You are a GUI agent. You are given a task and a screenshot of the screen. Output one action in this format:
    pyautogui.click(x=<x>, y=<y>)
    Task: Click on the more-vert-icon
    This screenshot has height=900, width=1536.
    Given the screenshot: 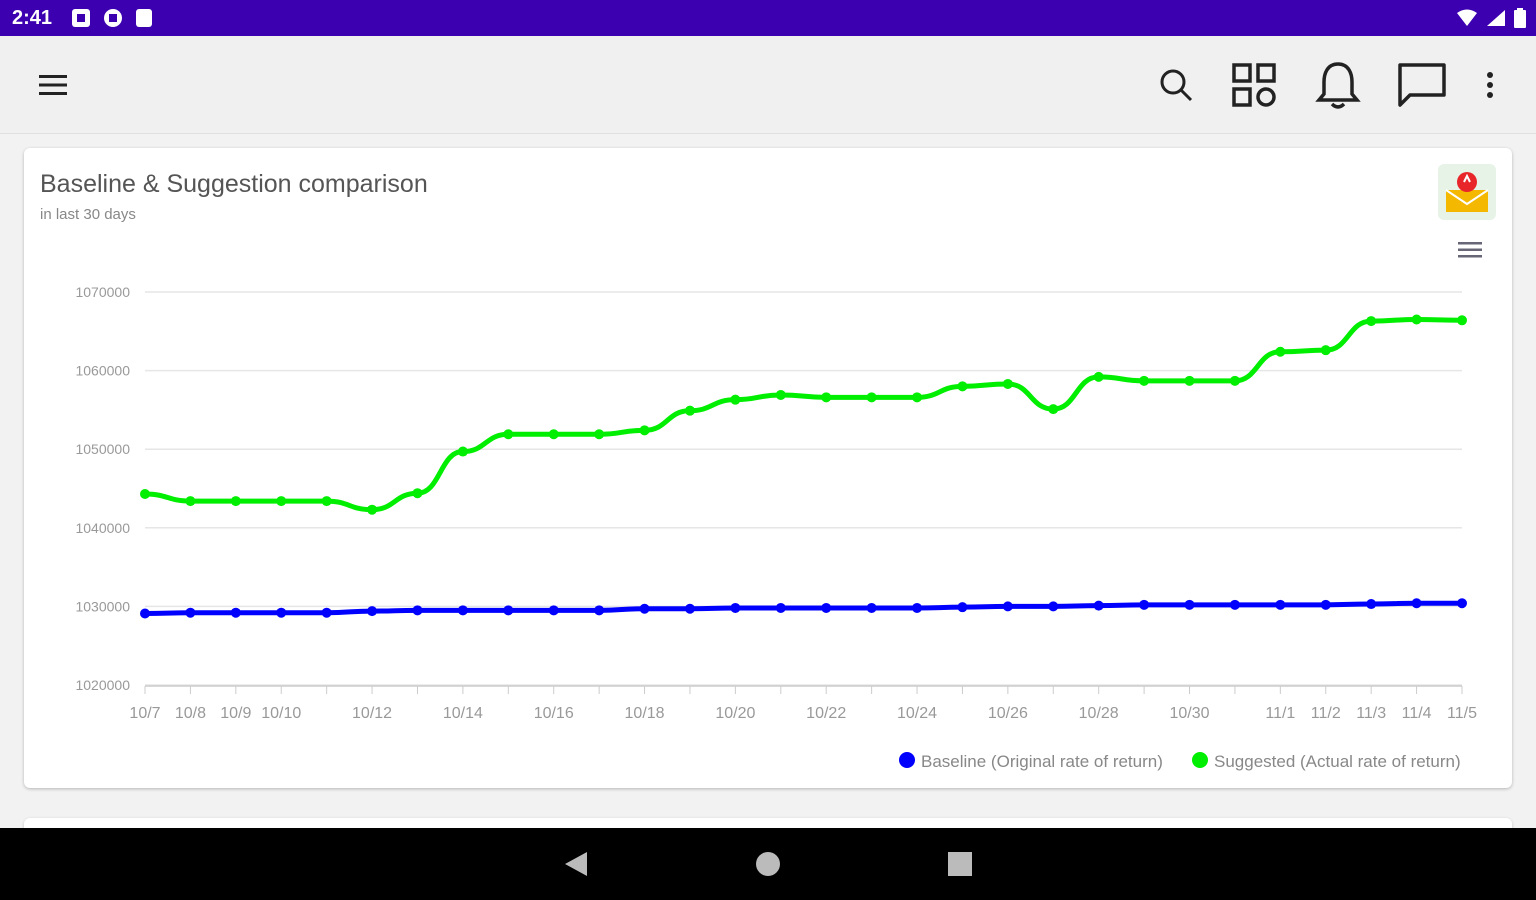 What is the action you would take?
    pyautogui.click(x=1490, y=85)
    